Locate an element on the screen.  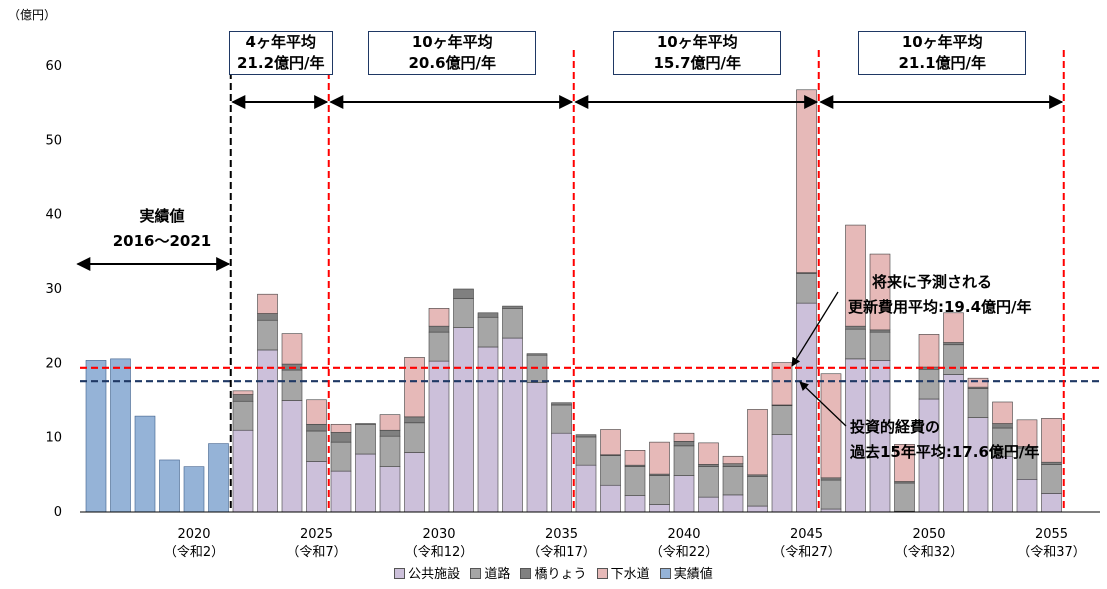
period-box-title: 4ヶ年平均 is located at coordinates (280, 42).